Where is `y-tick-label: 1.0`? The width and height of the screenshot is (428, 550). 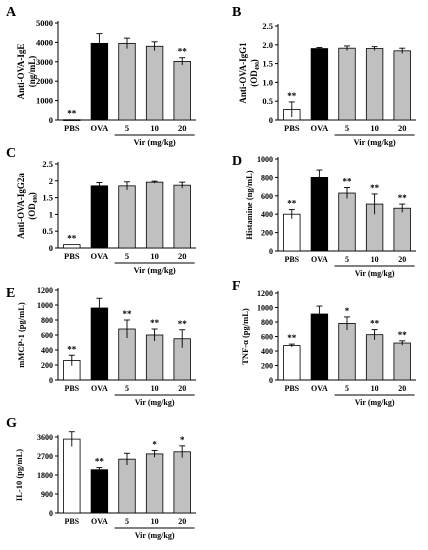 y-tick-label: 1.0 is located at coordinates (267, 82).